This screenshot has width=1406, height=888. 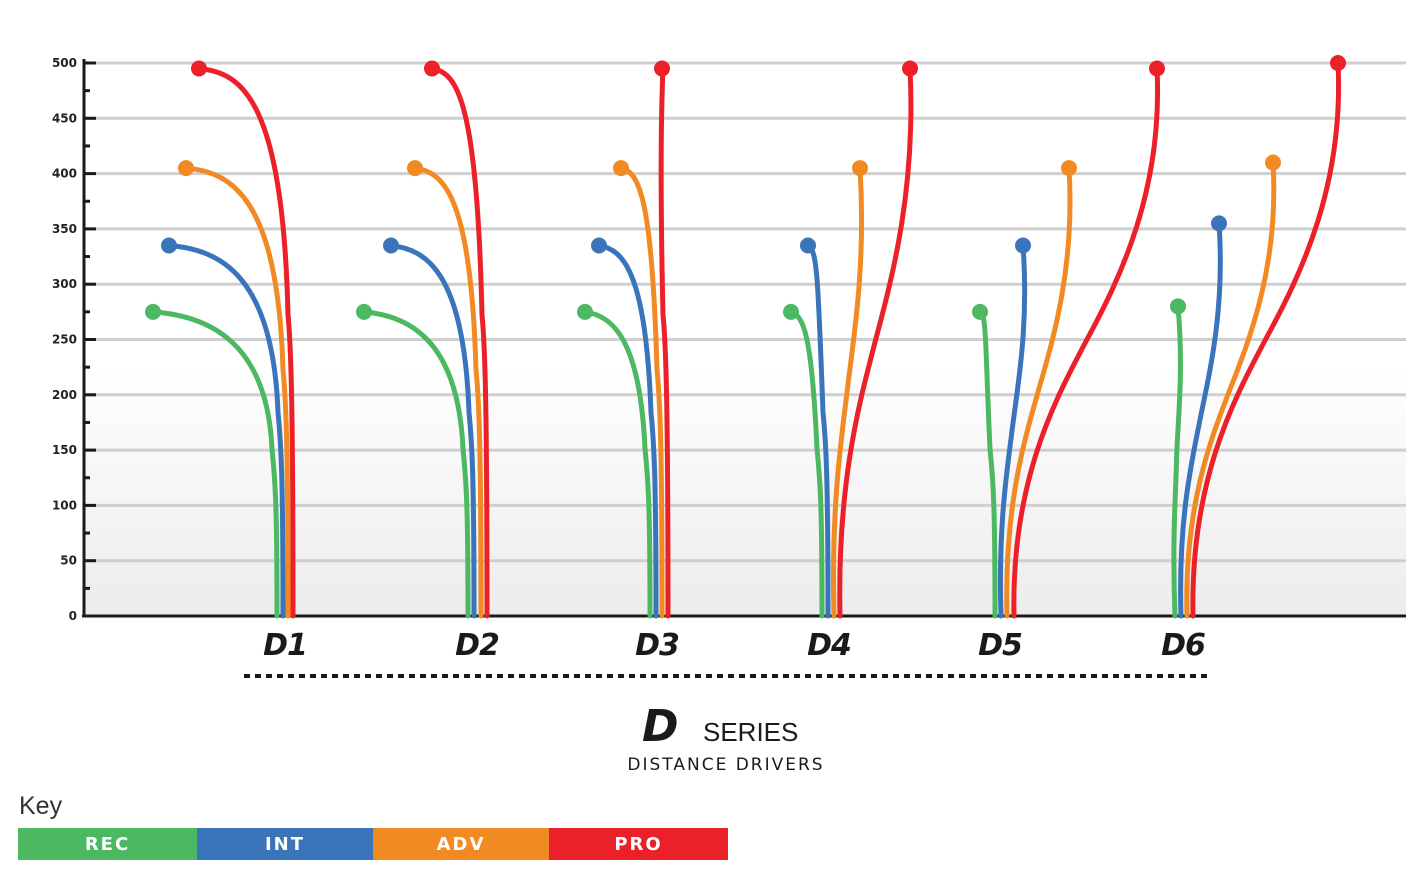 I want to click on flight-path-int-d1, so click(x=226, y=430).